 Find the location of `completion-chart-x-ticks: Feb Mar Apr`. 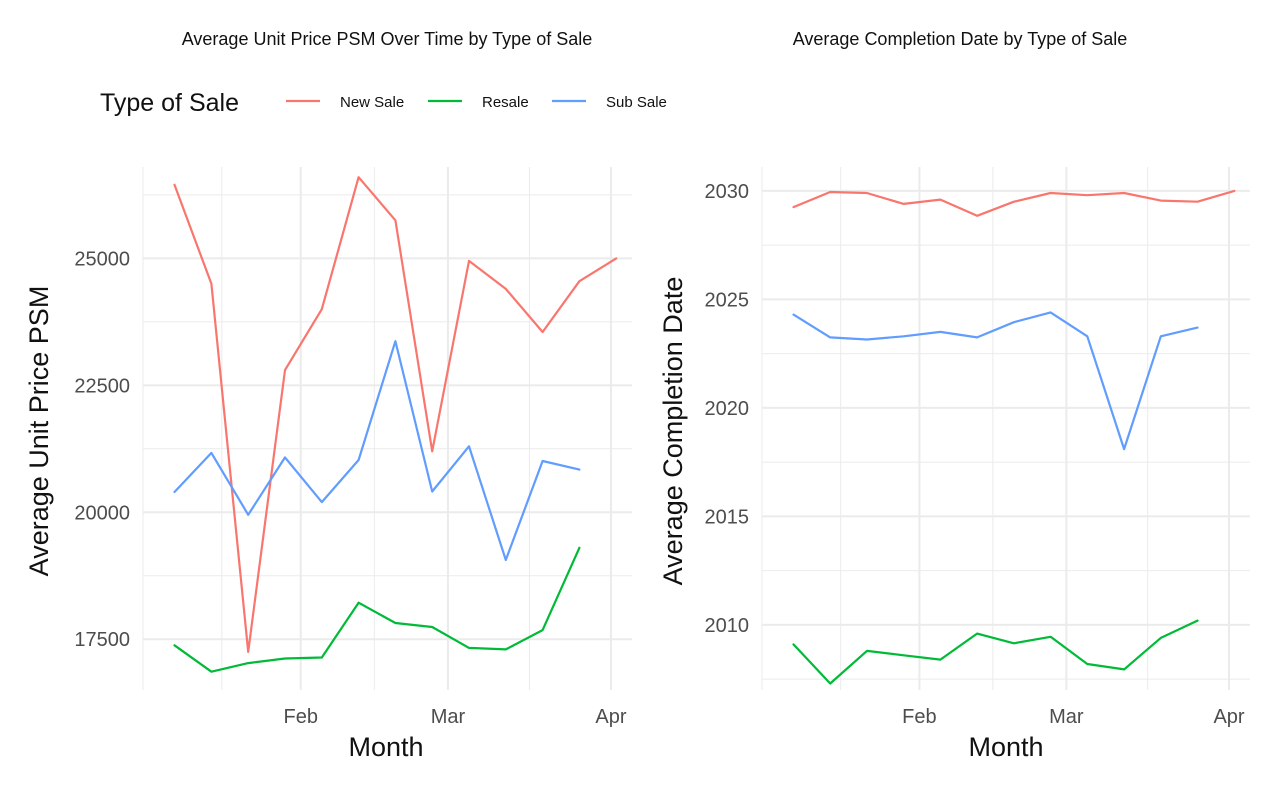

completion-chart-x-ticks: Feb Mar Apr is located at coordinates (1073, 717).